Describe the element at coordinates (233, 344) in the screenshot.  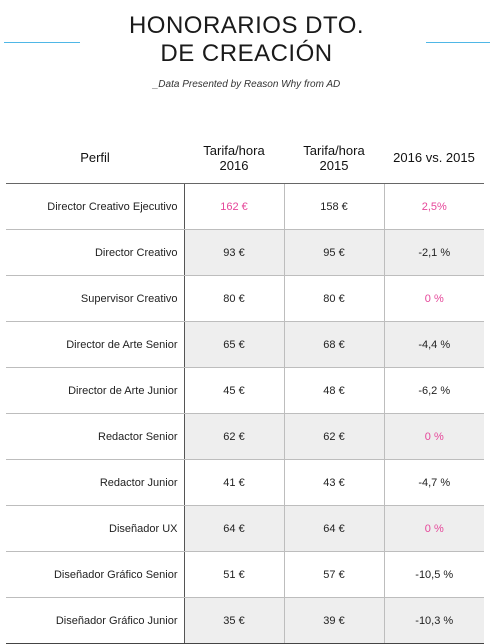
I see `cell-tarifa-2016: 65 €` at that location.